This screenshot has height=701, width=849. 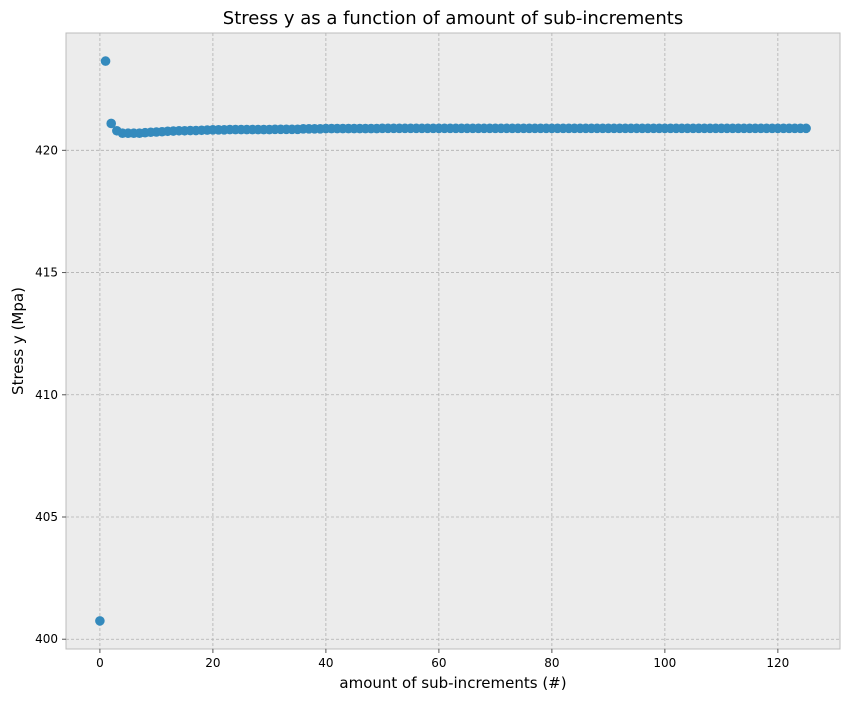 I want to click on y-tick-label: 420, so click(x=46, y=150).